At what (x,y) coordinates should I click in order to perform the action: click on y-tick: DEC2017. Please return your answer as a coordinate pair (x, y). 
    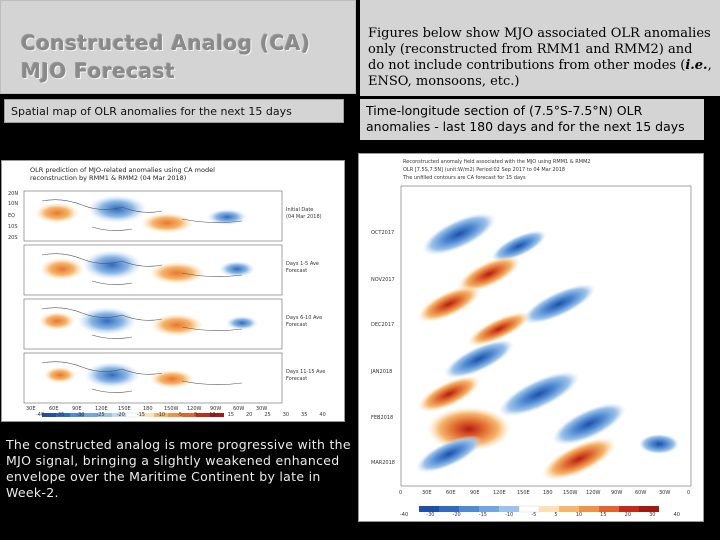
    Looking at the image, I should click on (382, 325).